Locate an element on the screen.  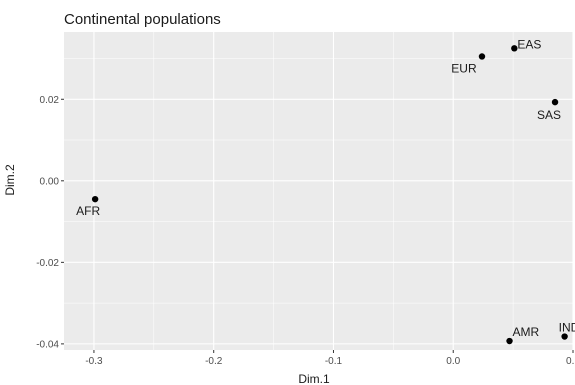
x-tick-label: -0.2 is located at coordinates (214, 361).